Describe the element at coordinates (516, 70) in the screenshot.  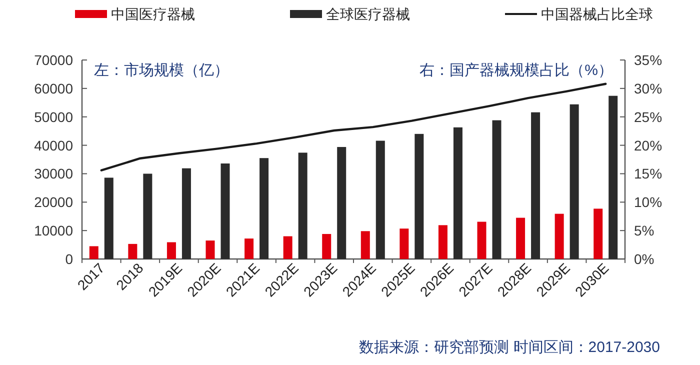
I see `y2-axis-title: 右：国产器械规模占比（%）` at that location.